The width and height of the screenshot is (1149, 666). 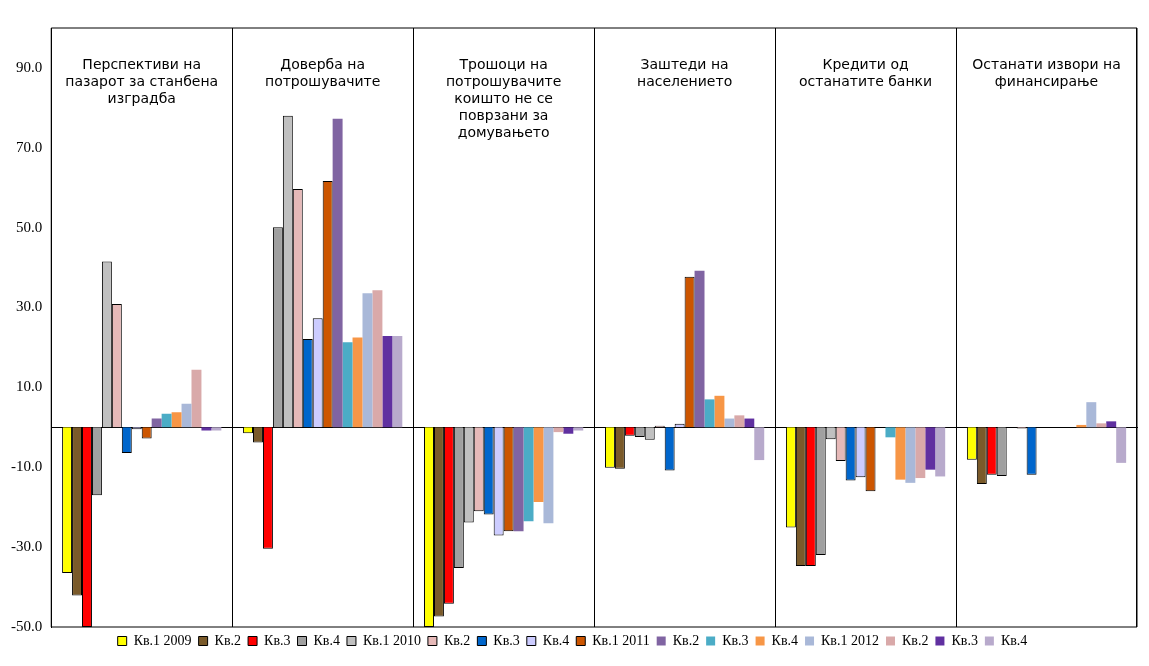 I want to click on y-tick-label: -30.0, so click(x=27, y=546).